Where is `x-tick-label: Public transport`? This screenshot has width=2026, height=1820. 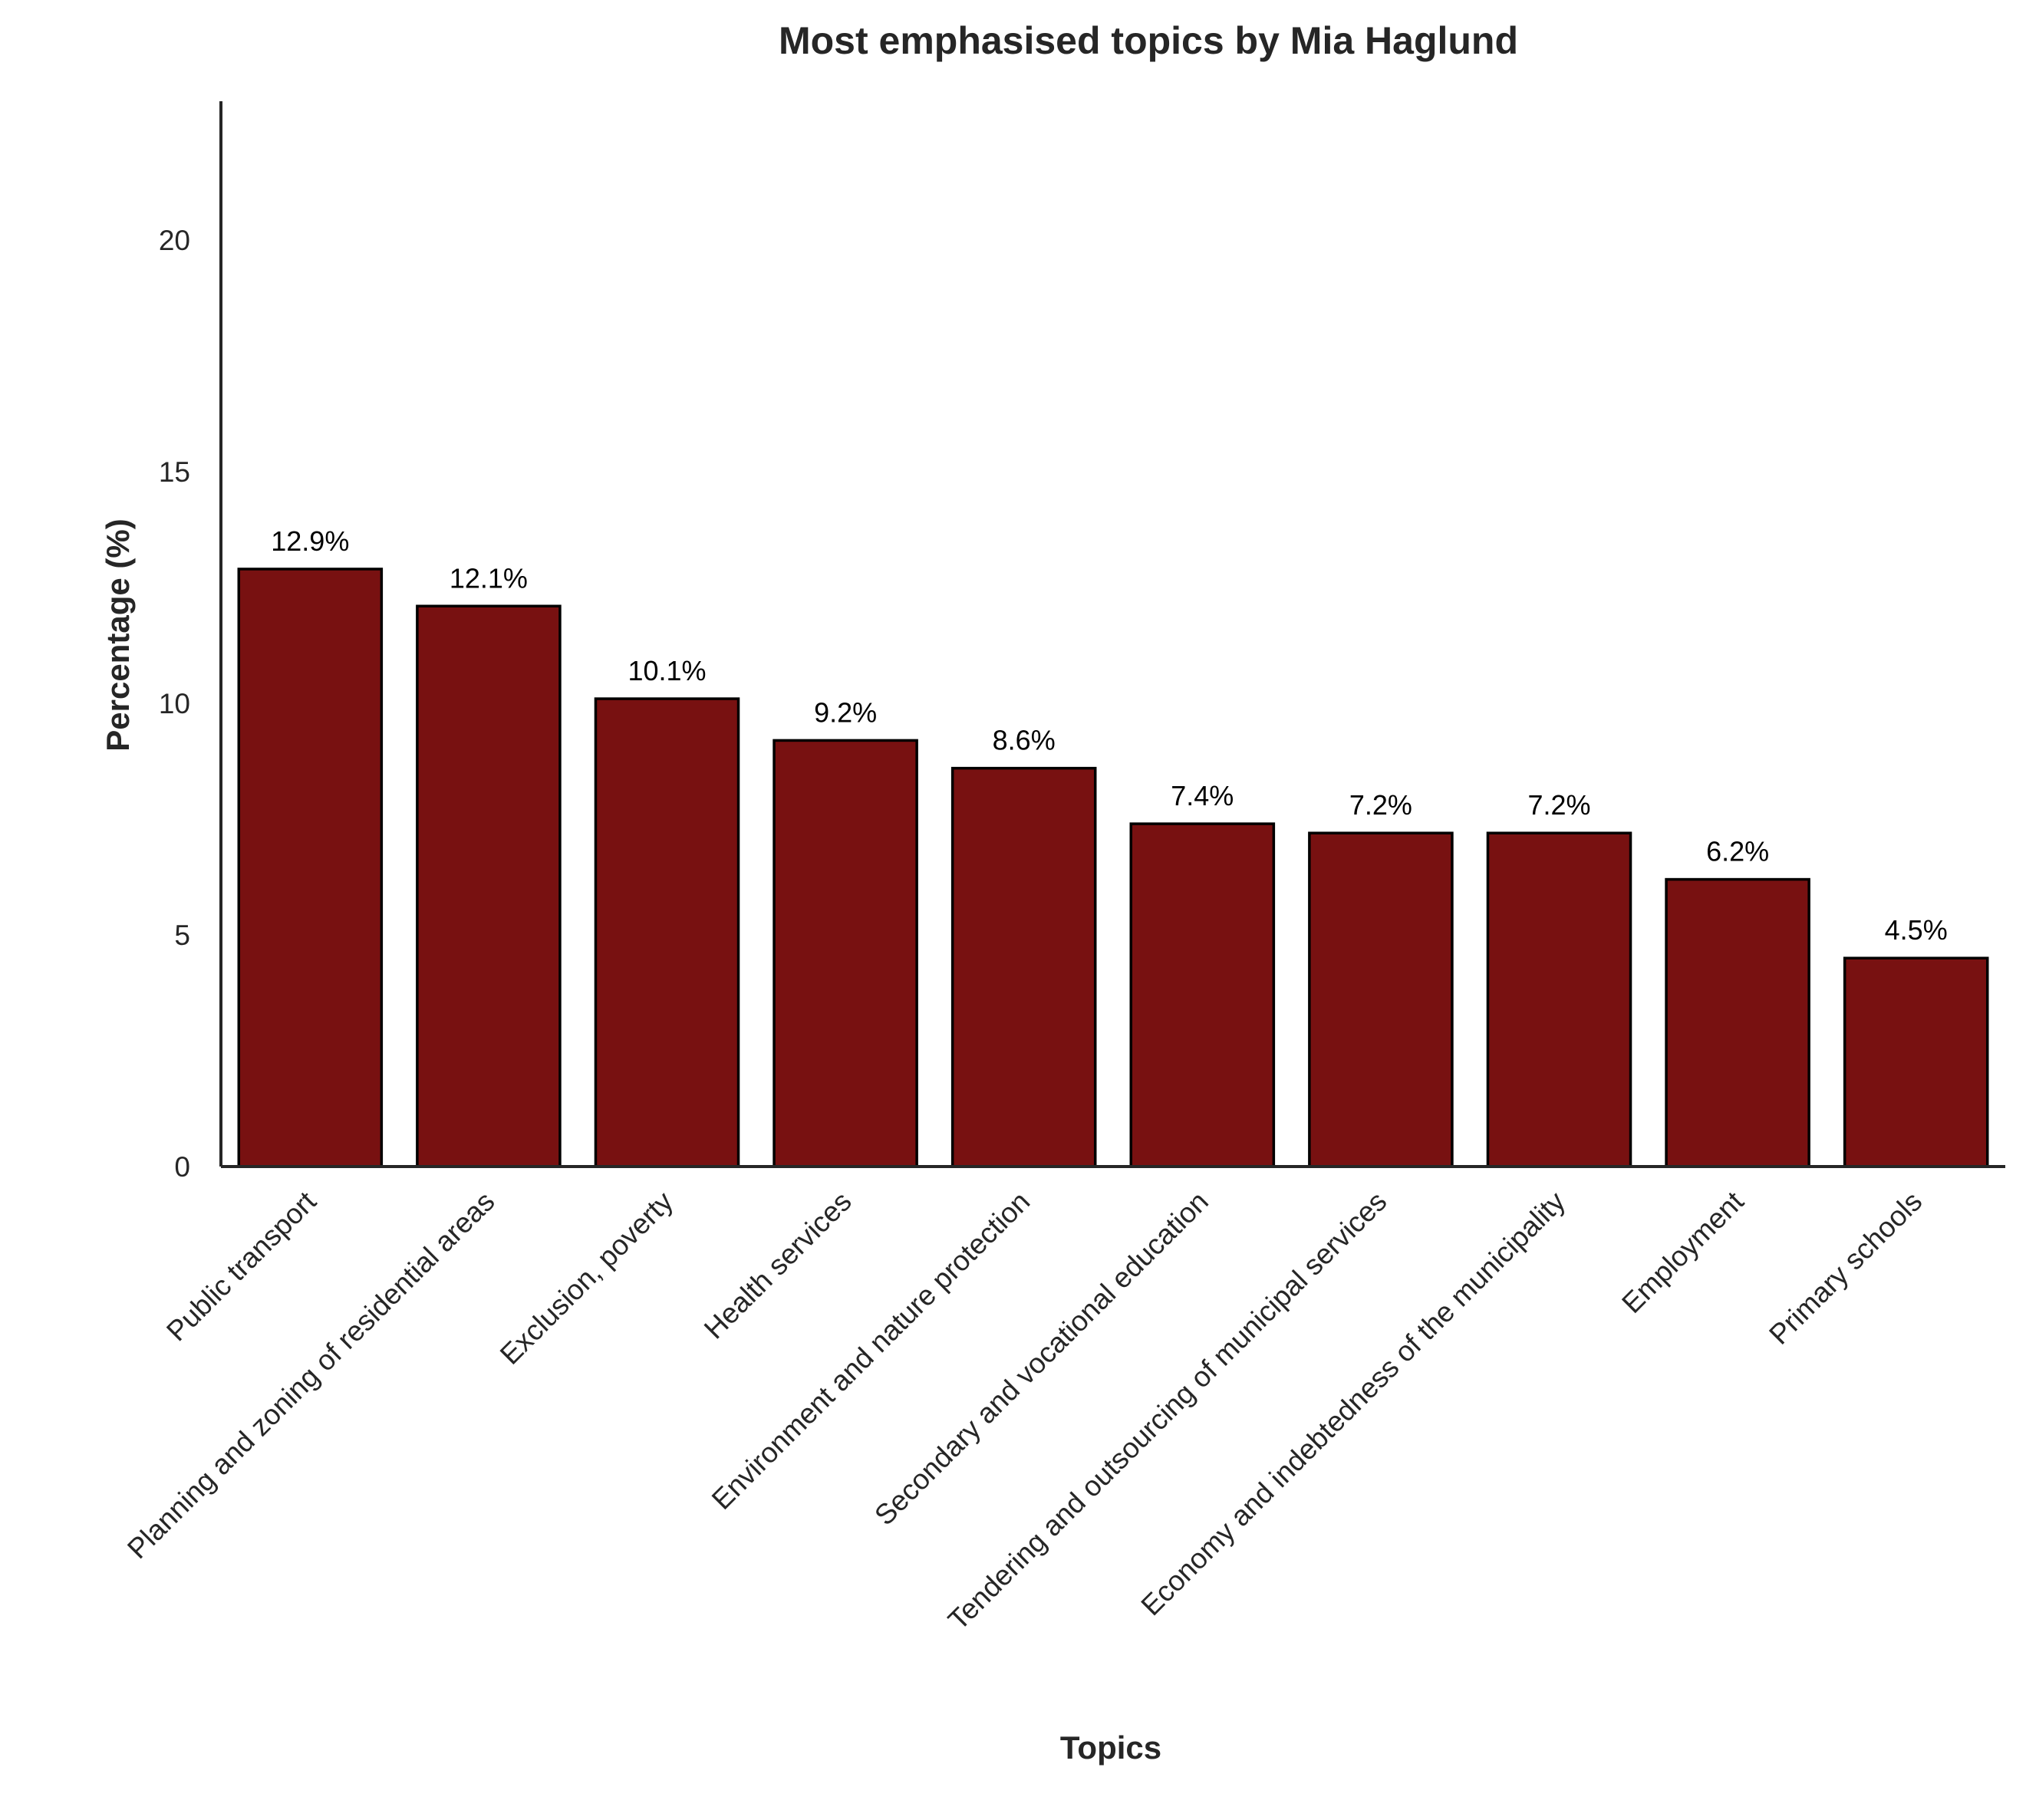
x-tick-label: Public transport is located at coordinates (241, 1266).